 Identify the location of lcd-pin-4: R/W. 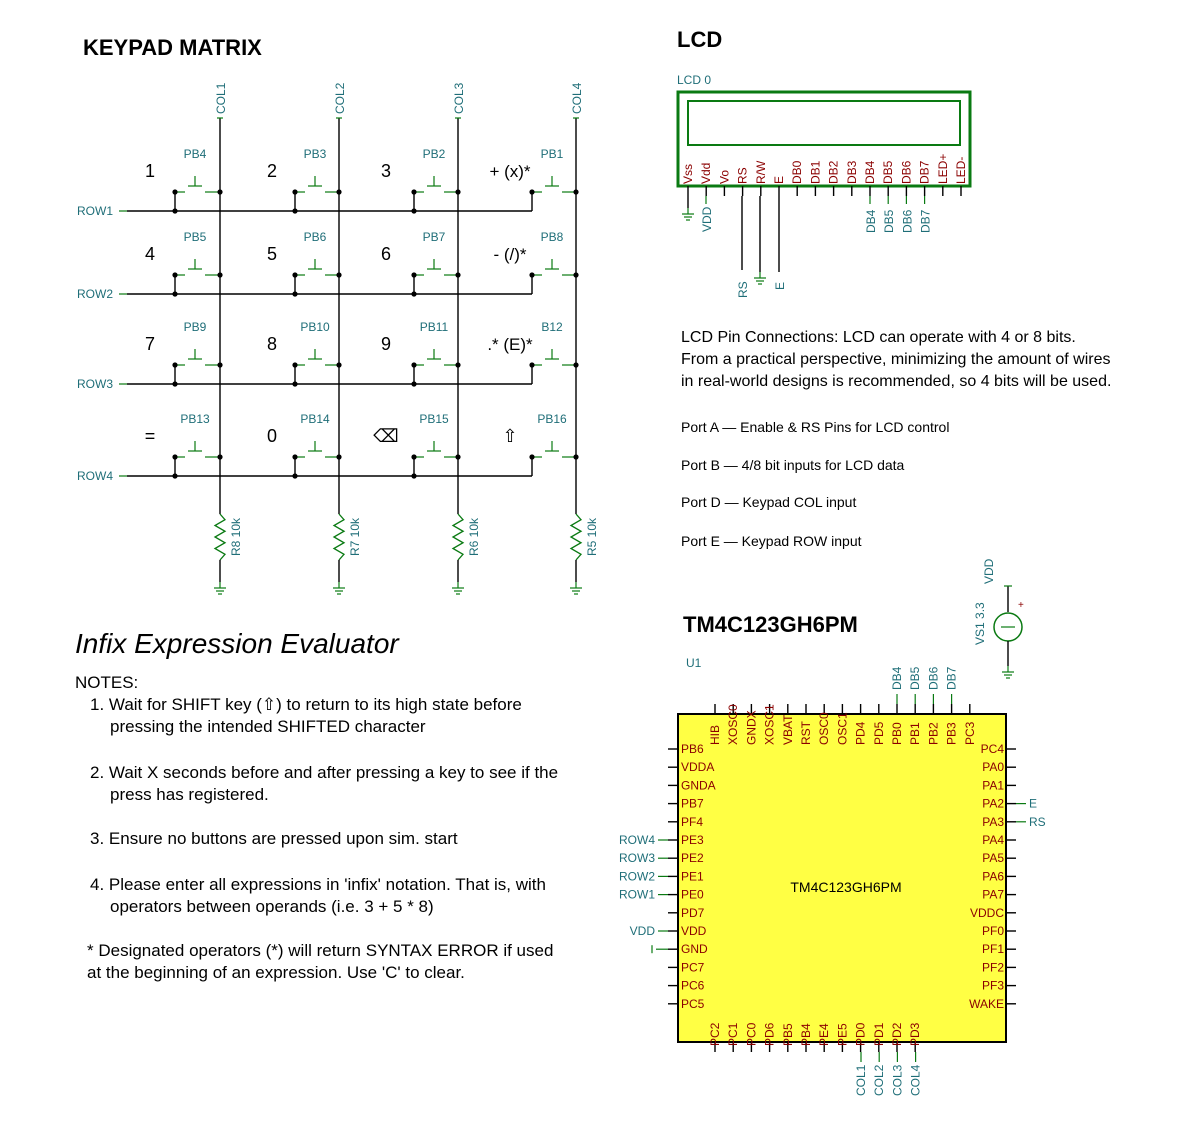
(761, 172).